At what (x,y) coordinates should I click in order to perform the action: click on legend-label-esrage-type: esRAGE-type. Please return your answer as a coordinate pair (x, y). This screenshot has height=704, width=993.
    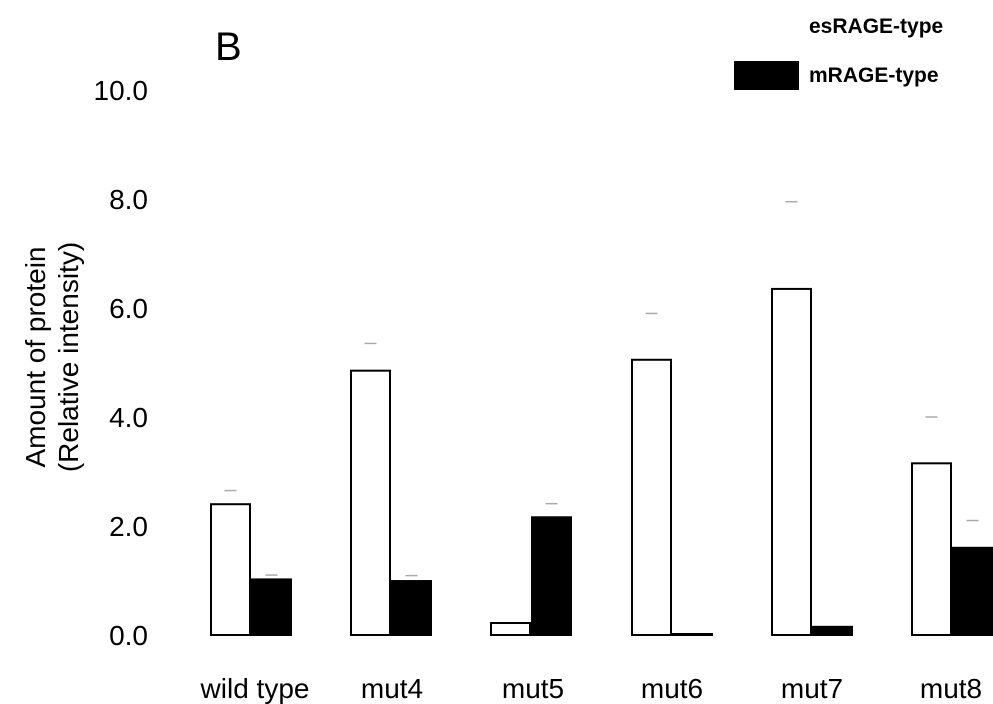
    Looking at the image, I should click on (876, 26).